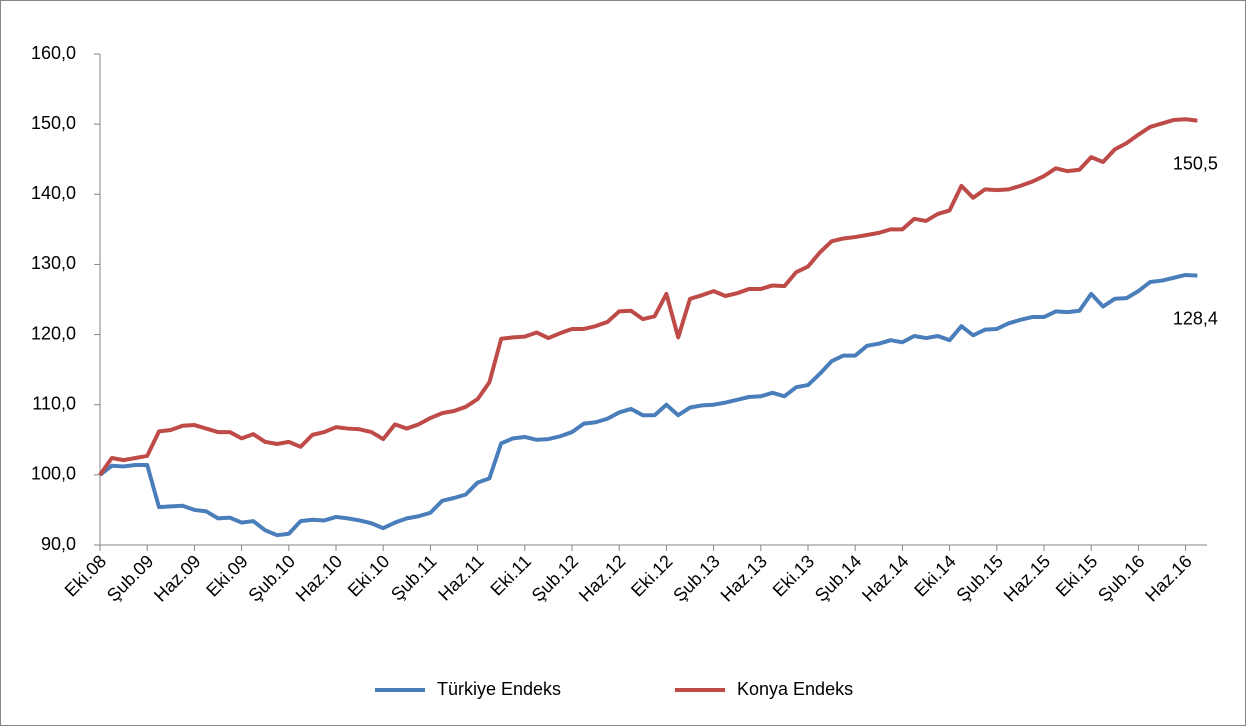 The height and width of the screenshot is (726, 1246). Describe the element at coordinates (499, 689) in the screenshot. I see `legend-label: Türkiye Endeks` at that location.